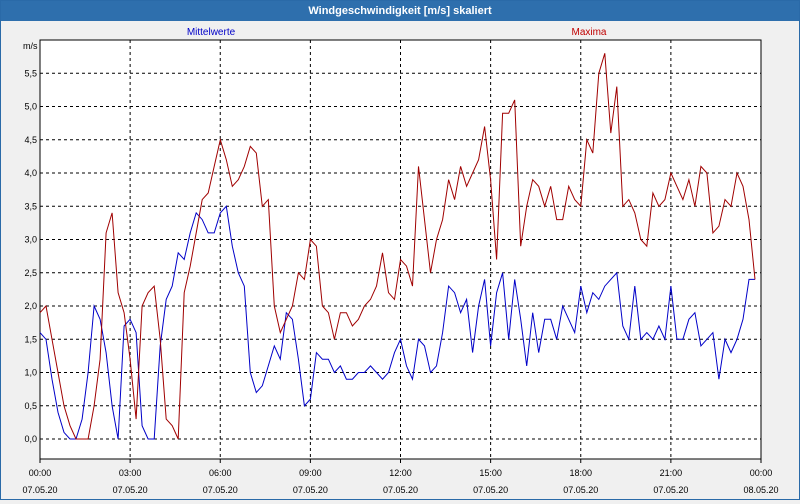 The width and height of the screenshot is (800, 504). I want to click on x-tick-time: 15:00, so click(490, 473).